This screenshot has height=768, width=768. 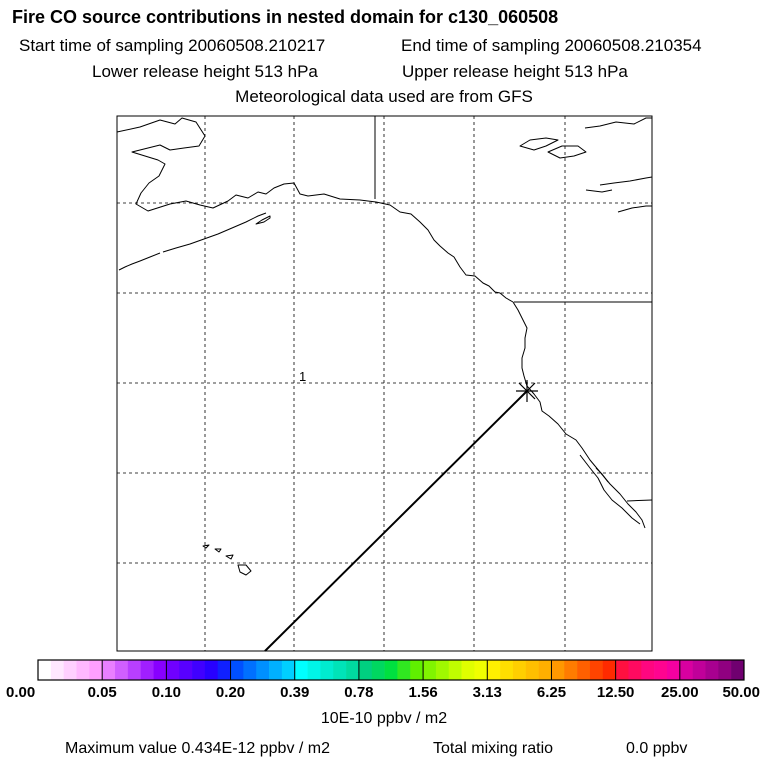 What do you see at coordinates (384, 96) in the screenshot?
I see `met-data-label: Meteorological data used are from GFS` at bounding box center [384, 96].